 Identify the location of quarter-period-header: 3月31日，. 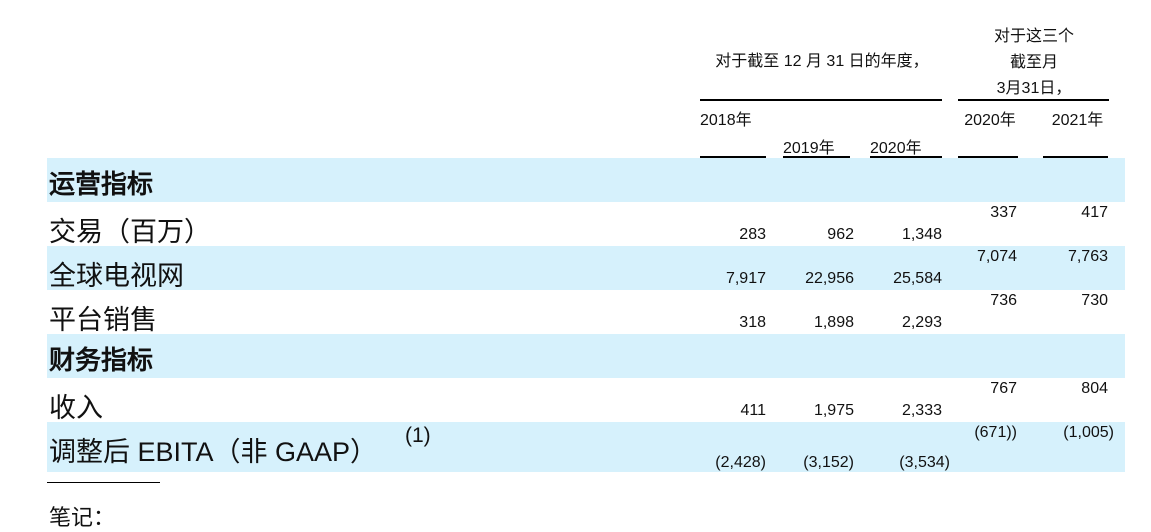
(1034, 88).